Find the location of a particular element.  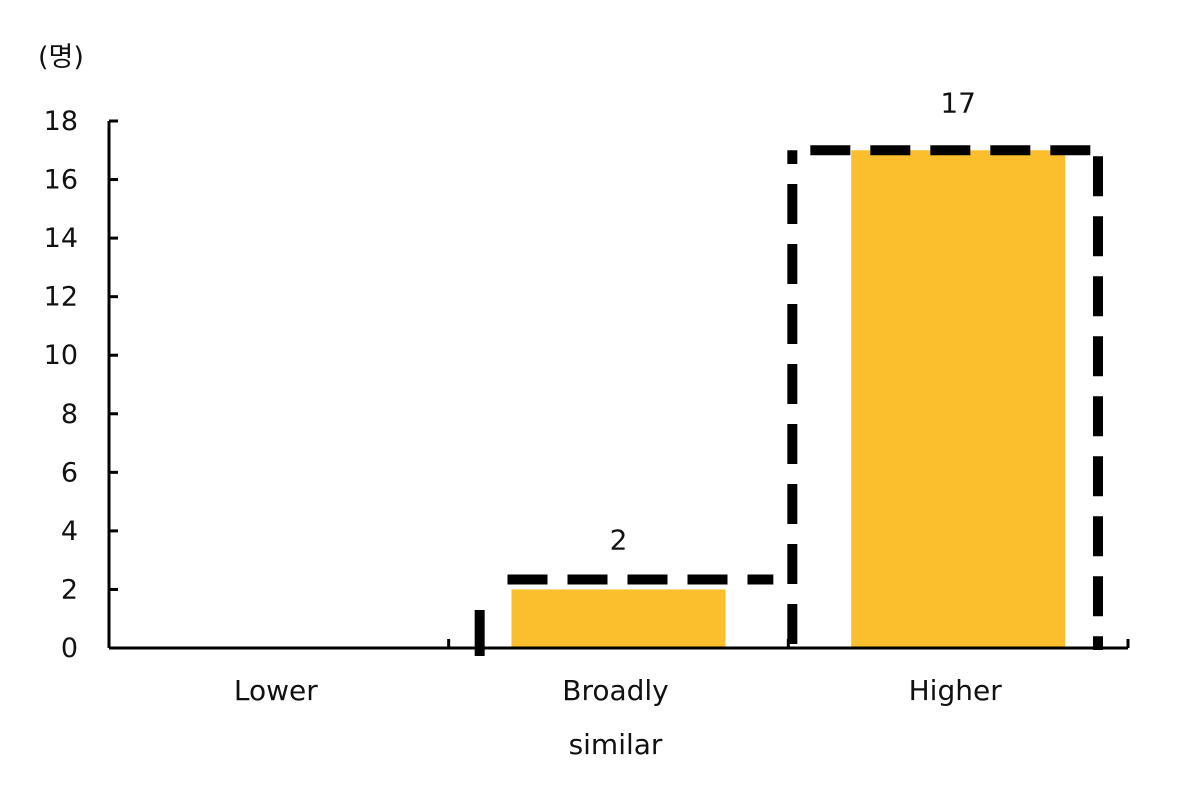

x-category-label: similar is located at coordinates (616, 744).